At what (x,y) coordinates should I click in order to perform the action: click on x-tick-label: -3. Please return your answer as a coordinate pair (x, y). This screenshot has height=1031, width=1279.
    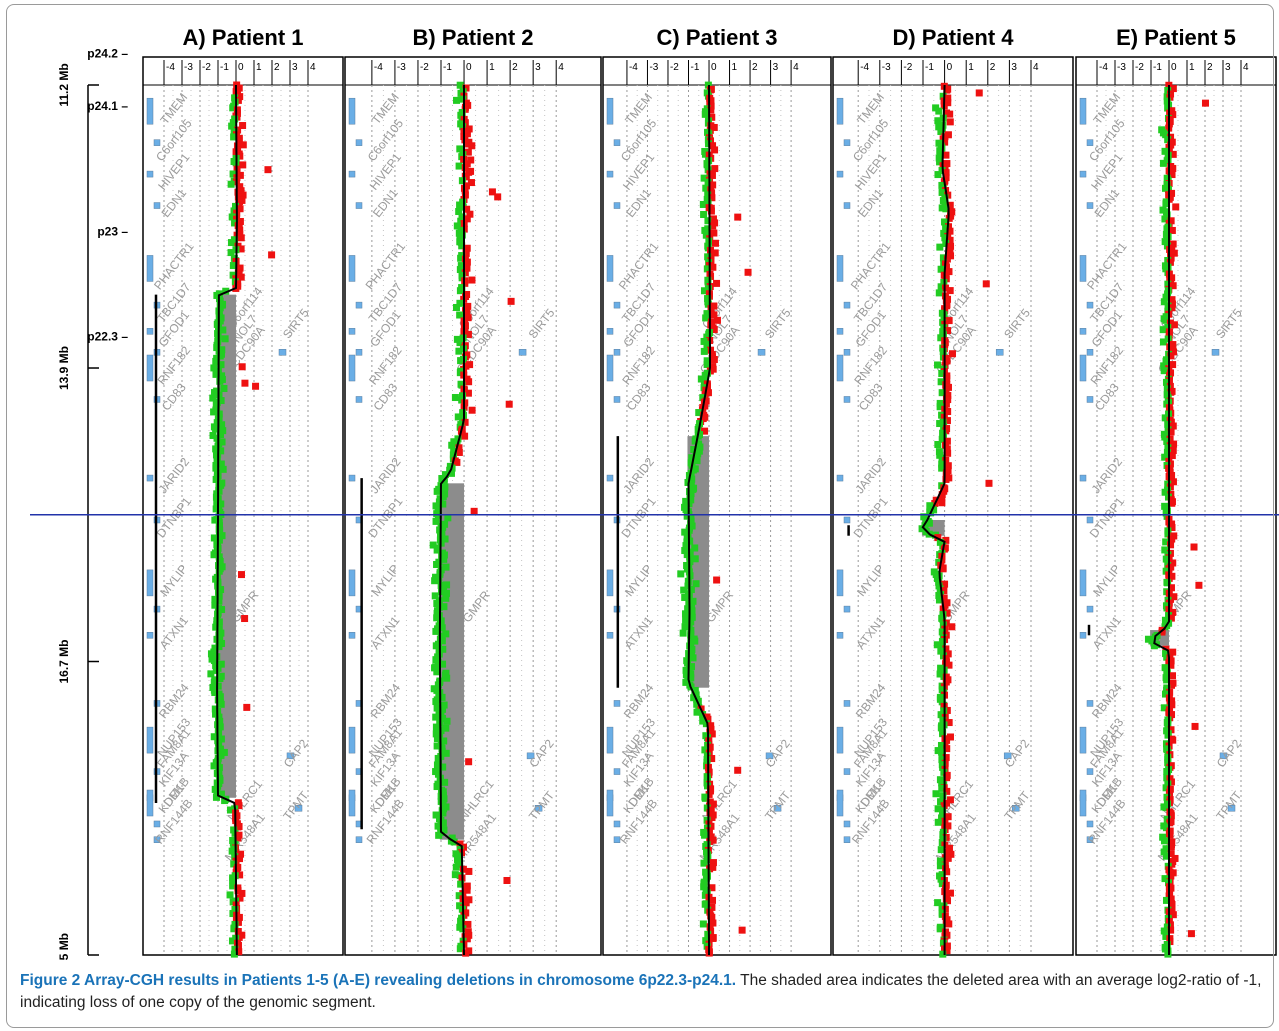
    Looking at the image, I should click on (653, 67).